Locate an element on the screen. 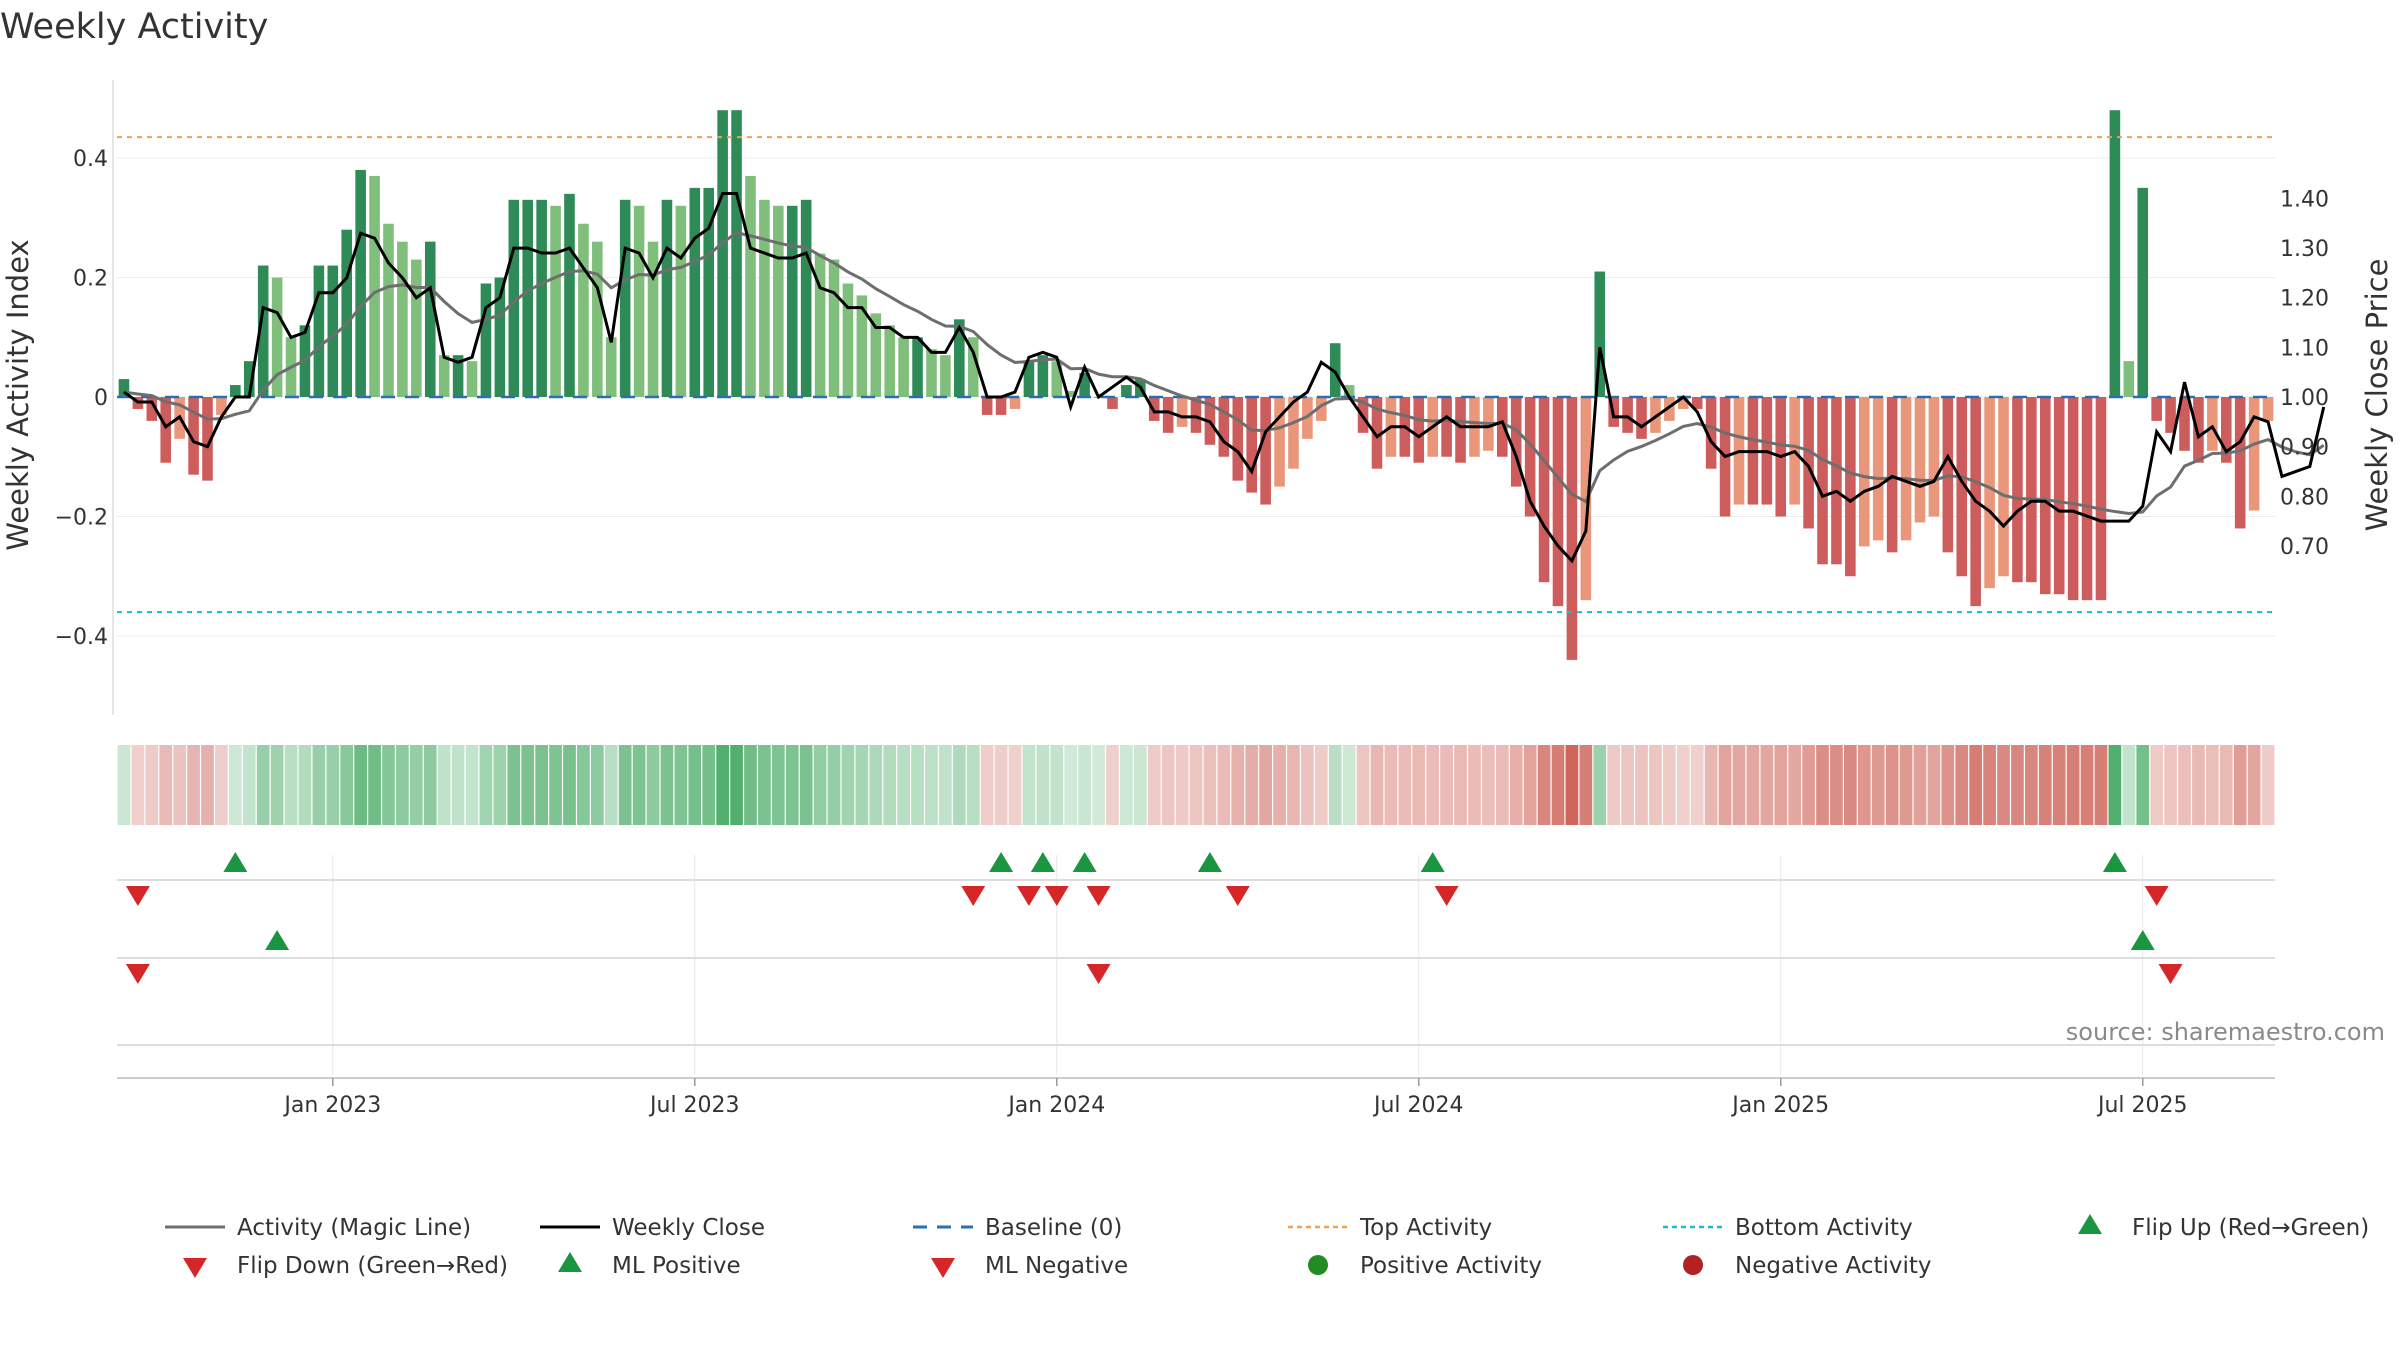  legend-item: ML Positive is located at coordinates (649, 1265).